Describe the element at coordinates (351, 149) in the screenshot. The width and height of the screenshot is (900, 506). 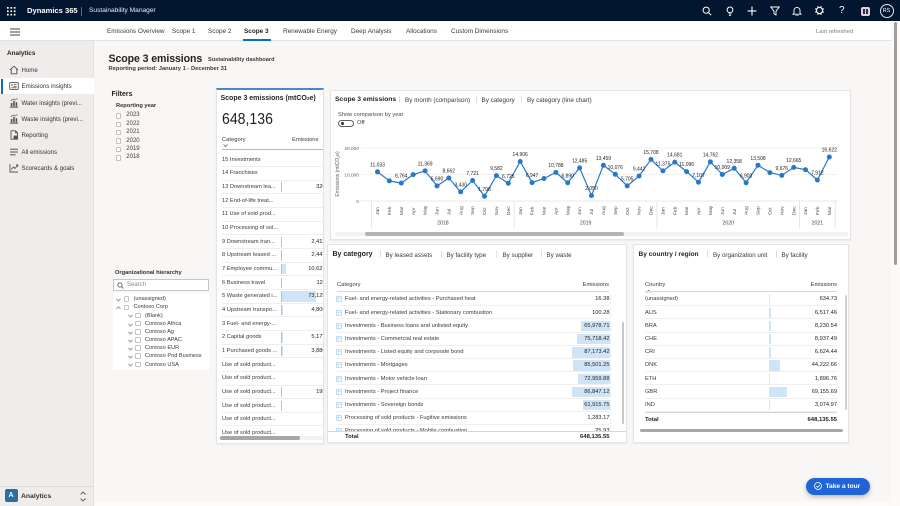
I see `svg-text: 20,000` at that location.